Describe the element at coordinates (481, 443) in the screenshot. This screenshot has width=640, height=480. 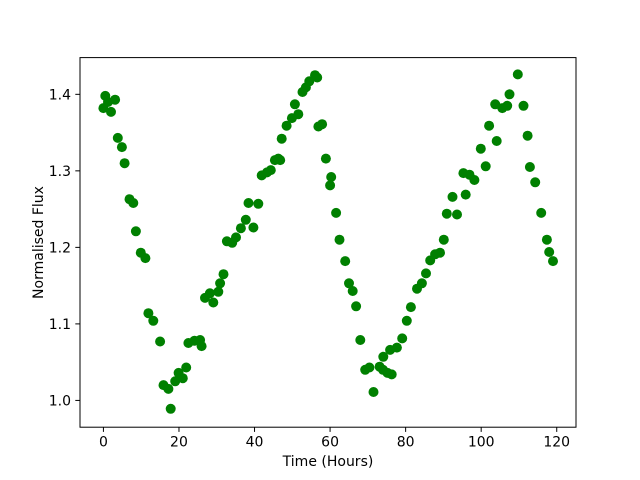
I see `x-tick-label: 100` at that location.